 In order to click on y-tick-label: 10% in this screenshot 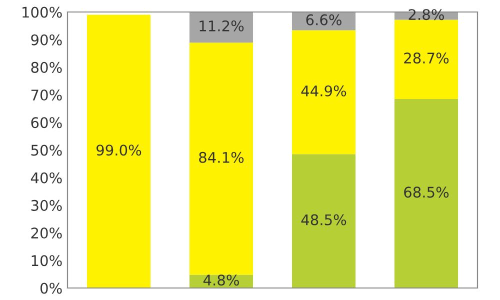, I will do `click(47, 260)`.